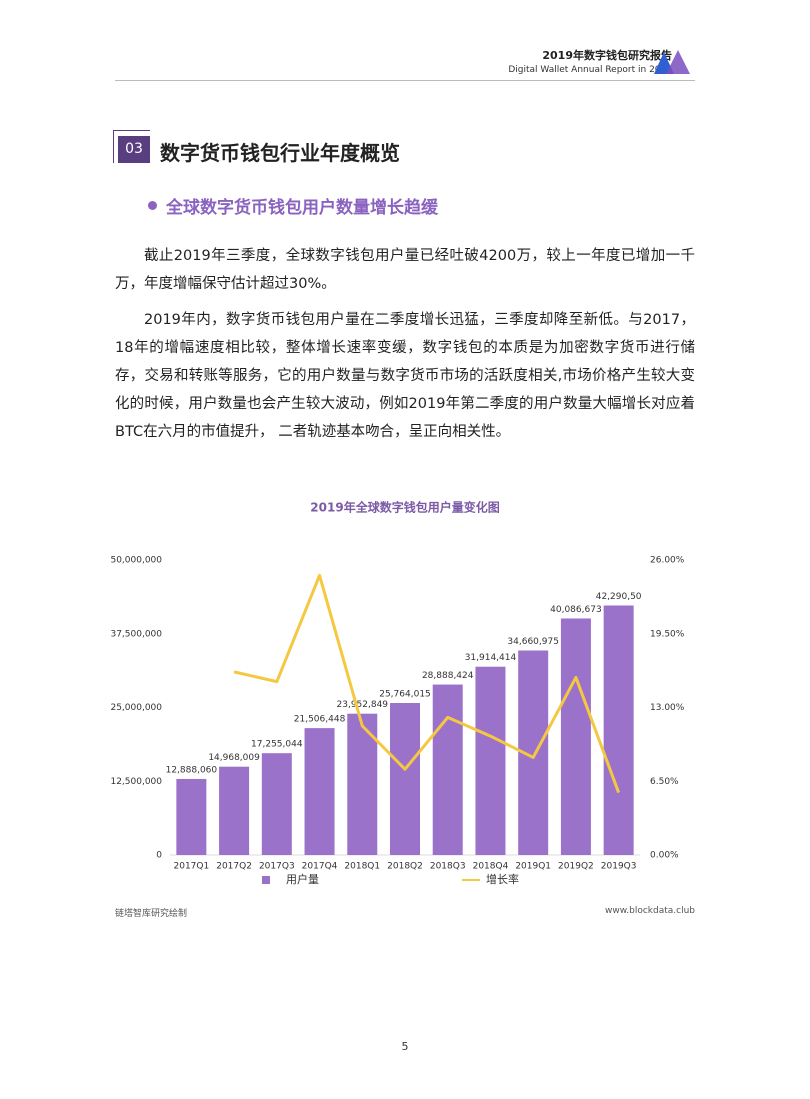 This screenshot has height=1099, width=810. What do you see at coordinates (136, 782) in the screenshot?
I see `y-tick-label: 12,500,000` at bounding box center [136, 782].